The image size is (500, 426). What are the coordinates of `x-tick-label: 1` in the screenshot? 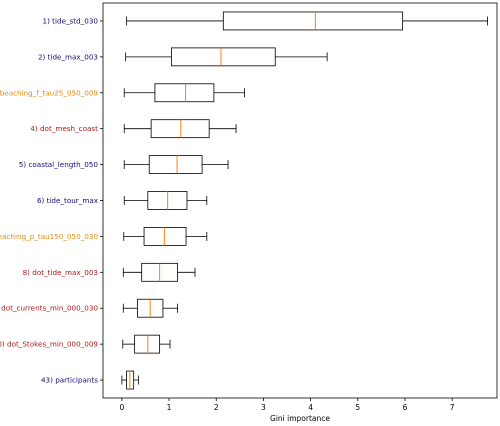 It's located at (169, 407).